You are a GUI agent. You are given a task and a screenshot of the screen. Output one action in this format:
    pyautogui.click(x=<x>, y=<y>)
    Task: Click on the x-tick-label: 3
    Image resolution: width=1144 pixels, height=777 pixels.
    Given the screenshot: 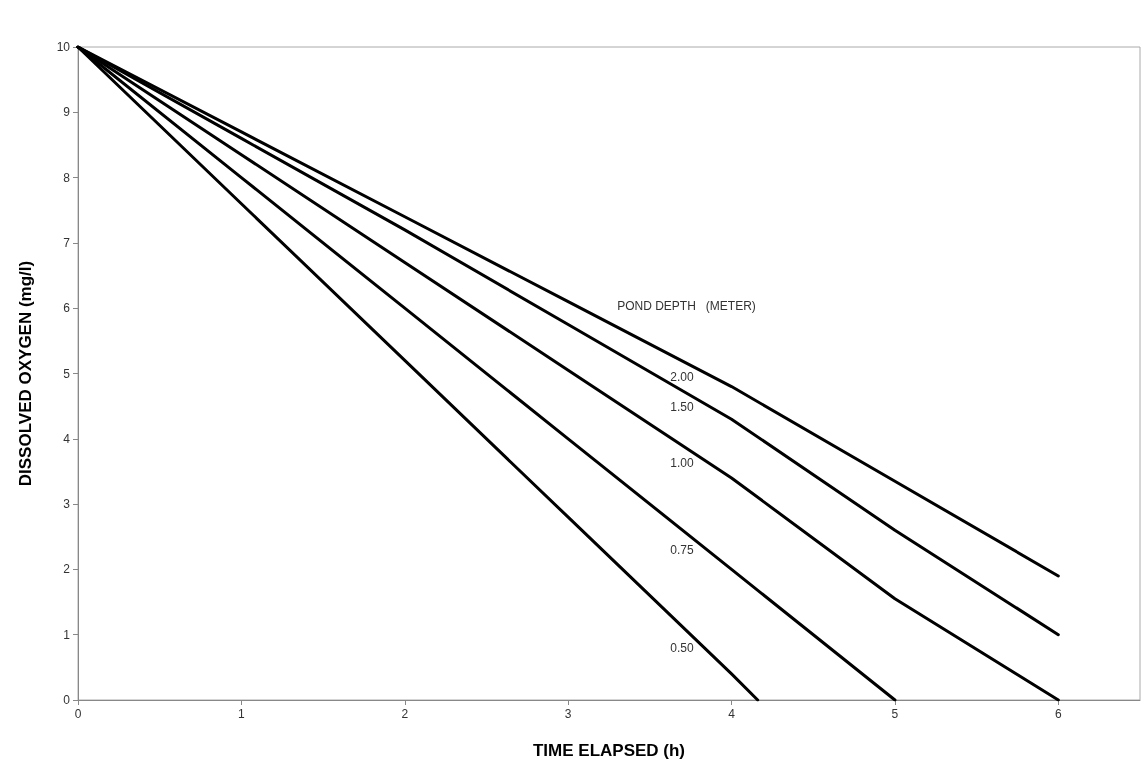 What is the action you would take?
    pyautogui.click(x=568, y=714)
    